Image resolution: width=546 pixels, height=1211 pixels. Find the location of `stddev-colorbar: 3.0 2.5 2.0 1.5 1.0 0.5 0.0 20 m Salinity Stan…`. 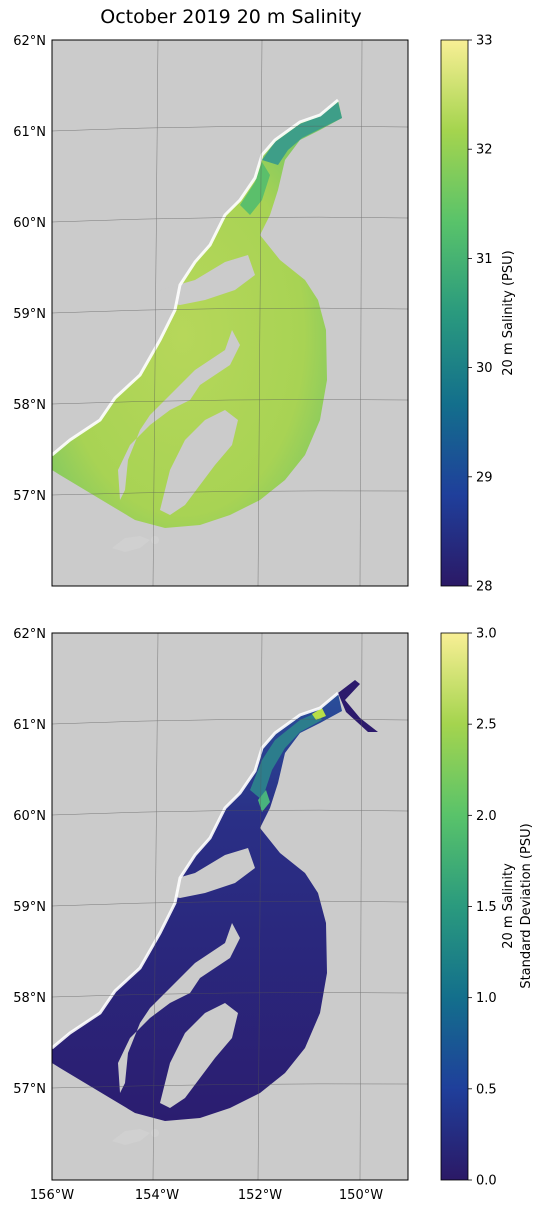

stddev-colorbar: 3.0 2.5 2.0 1.5 1.0 0.5 0.0 20 m Salinity Stan… is located at coordinates (487, 908).